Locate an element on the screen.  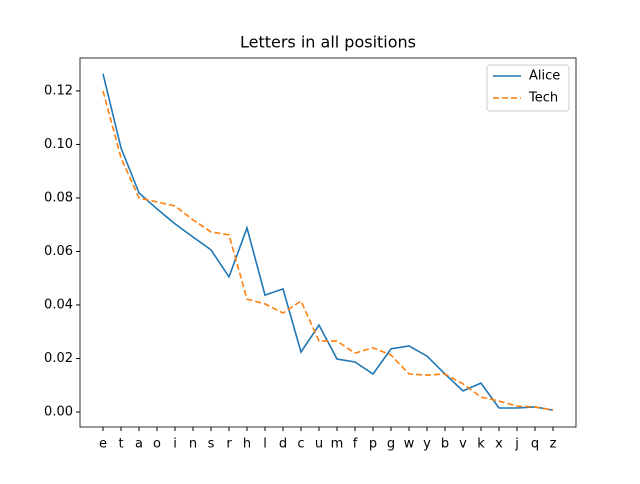
x-tick-label: g is located at coordinates (391, 444).